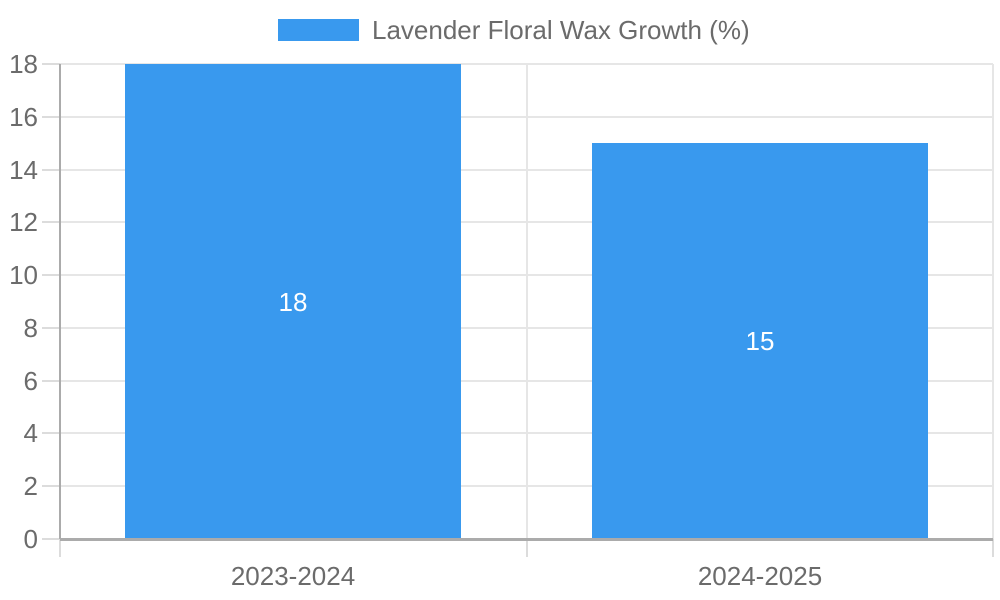 The height and width of the screenshot is (600, 1000). I want to click on y-axis-label: 4, so click(30, 433).